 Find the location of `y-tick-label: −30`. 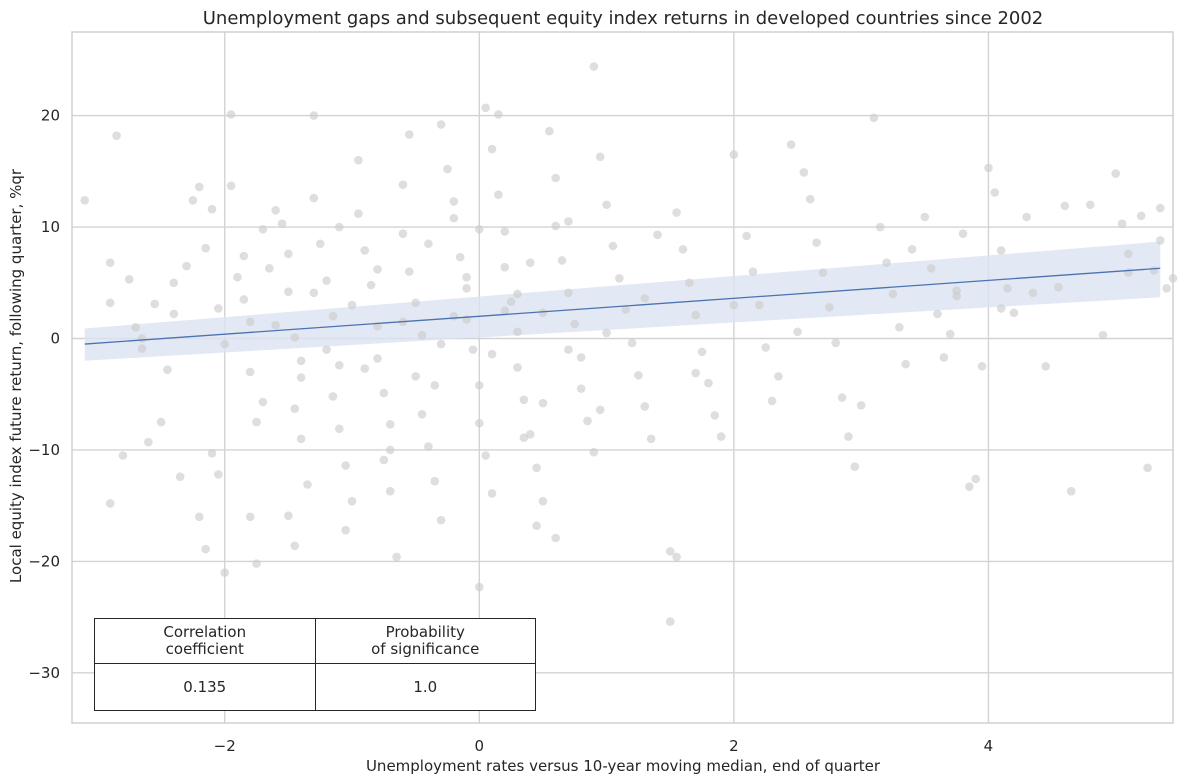

y-tick-label: −30 is located at coordinates (44, 673).